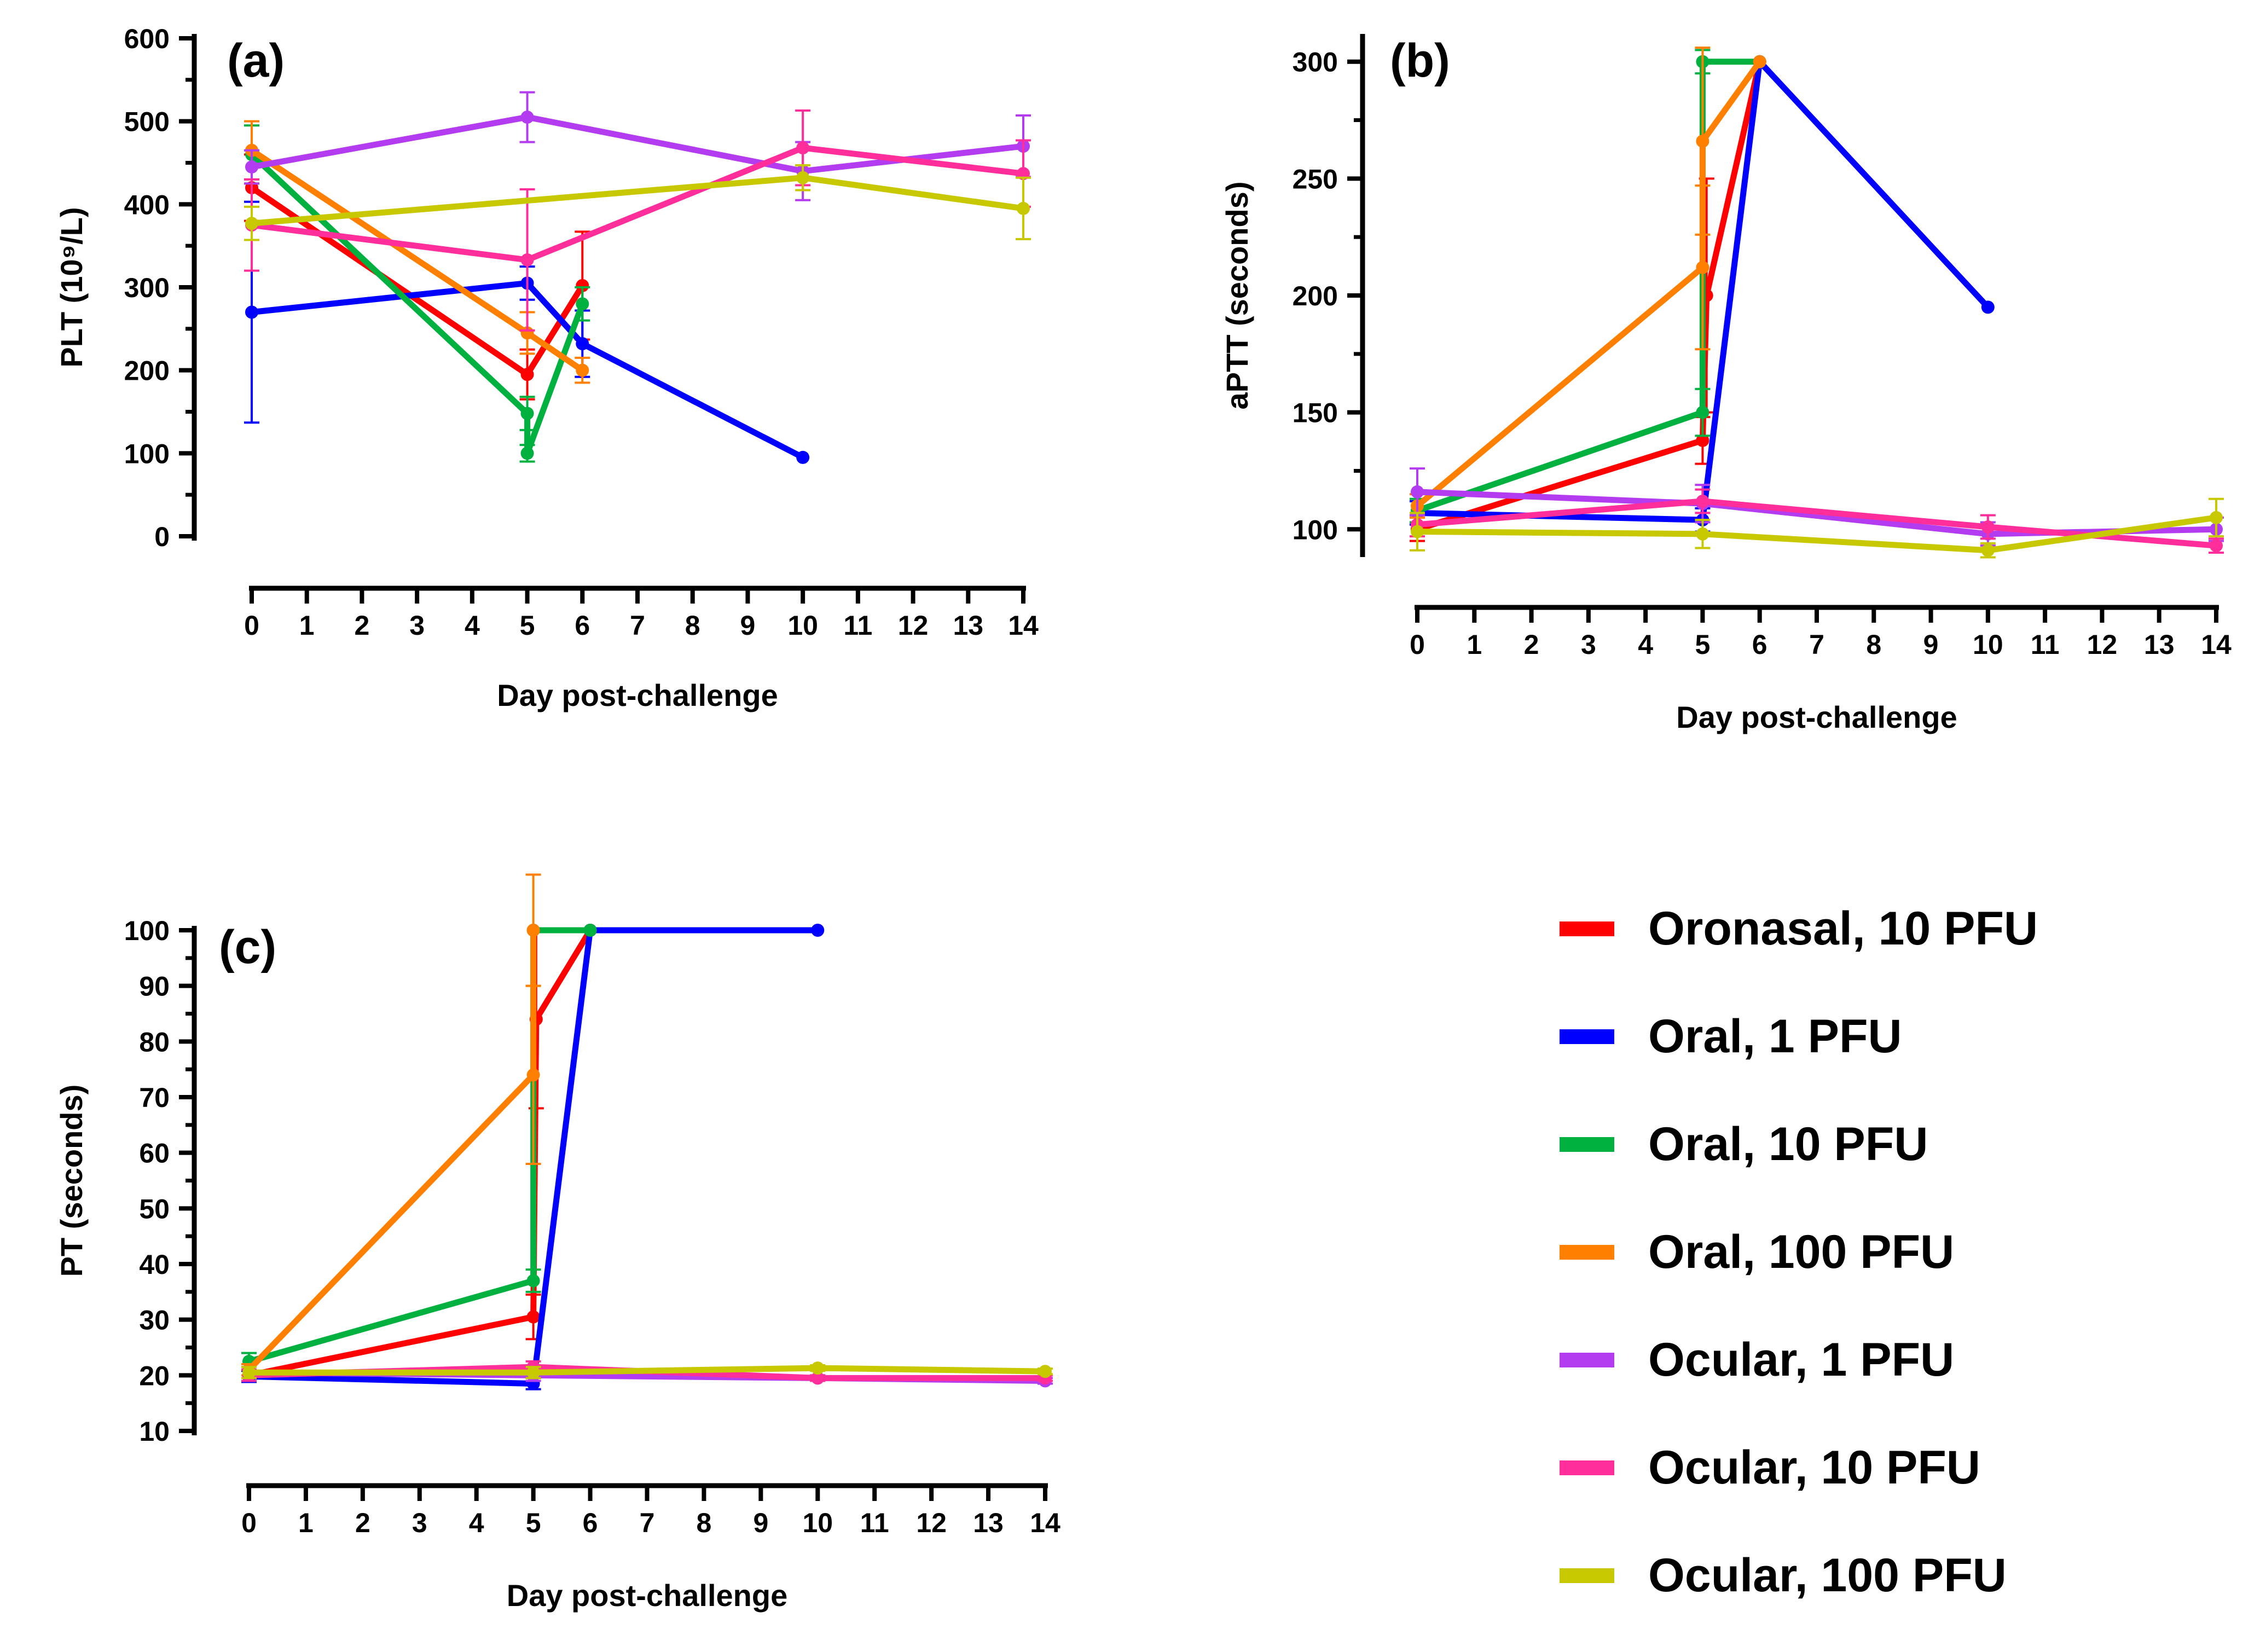 This screenshot has width=2266, height=1652. I want to click on panel-c-y-tick-label: 20, so click(154, 1375).